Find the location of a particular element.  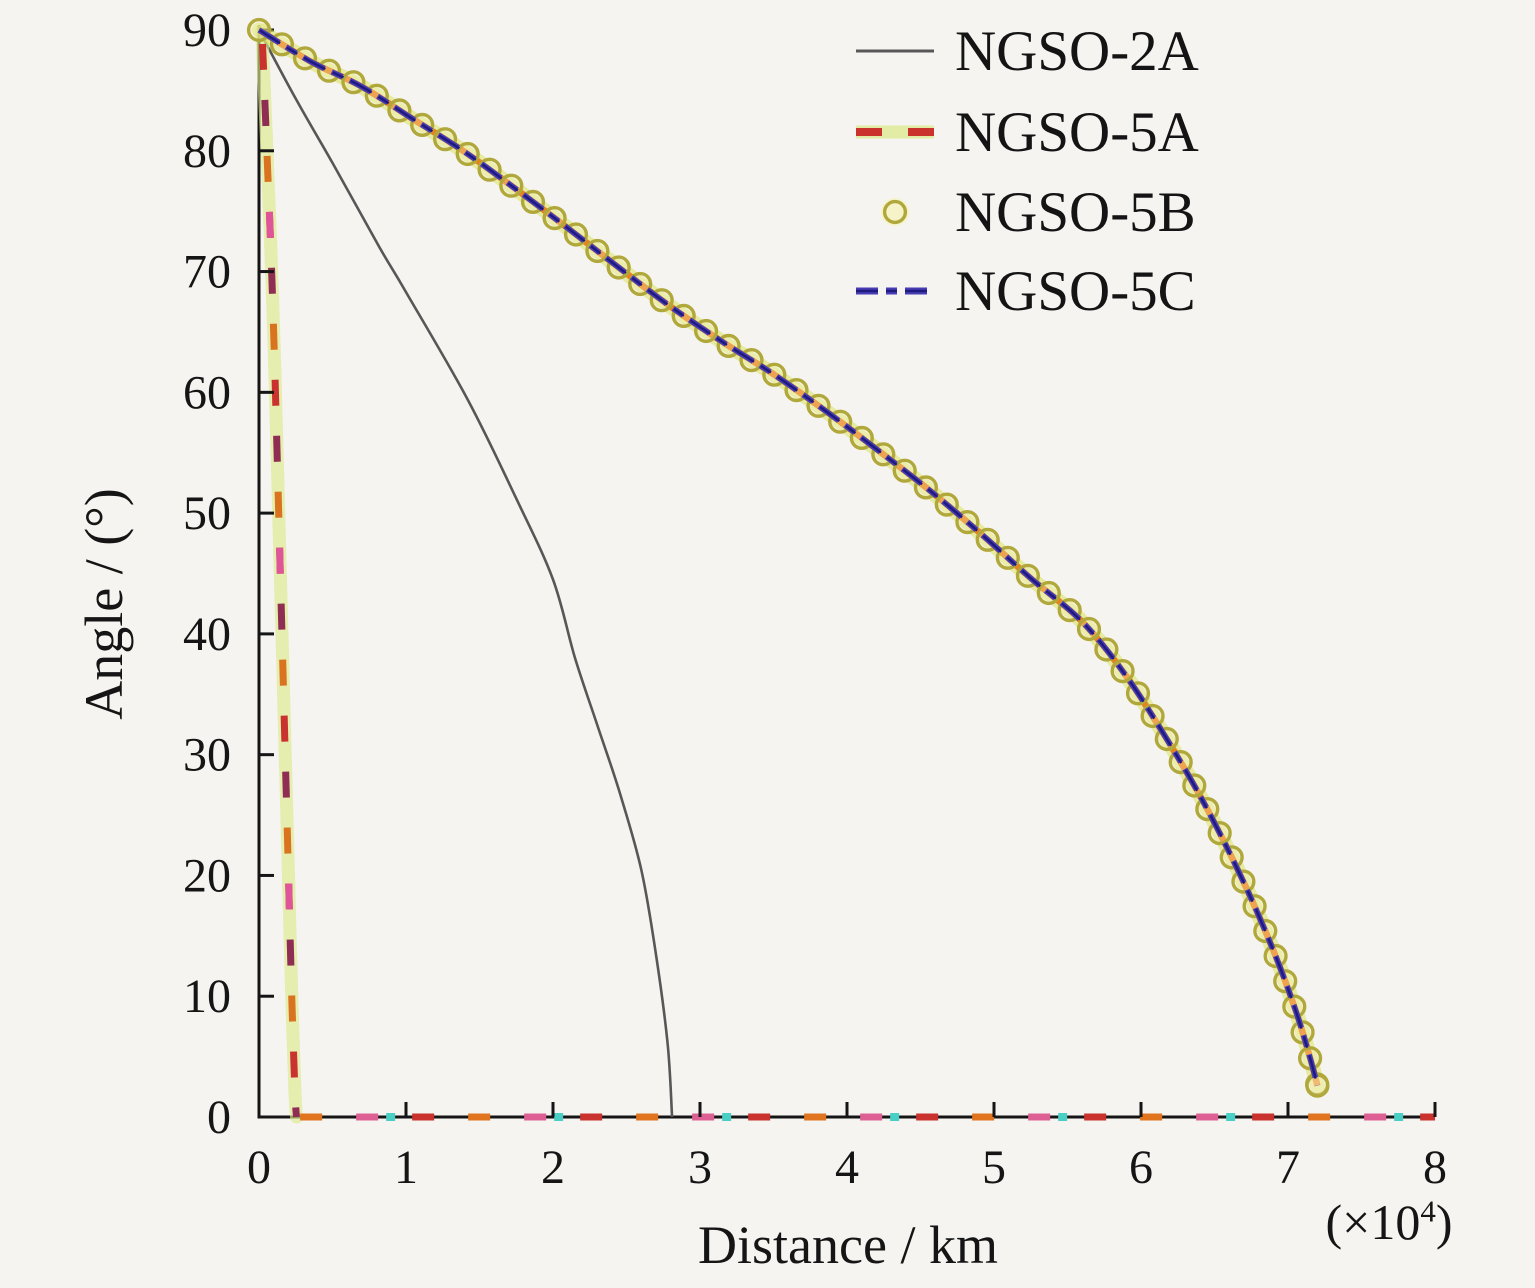

x-tick-label: 2 is located at coordinates (553, 1167).